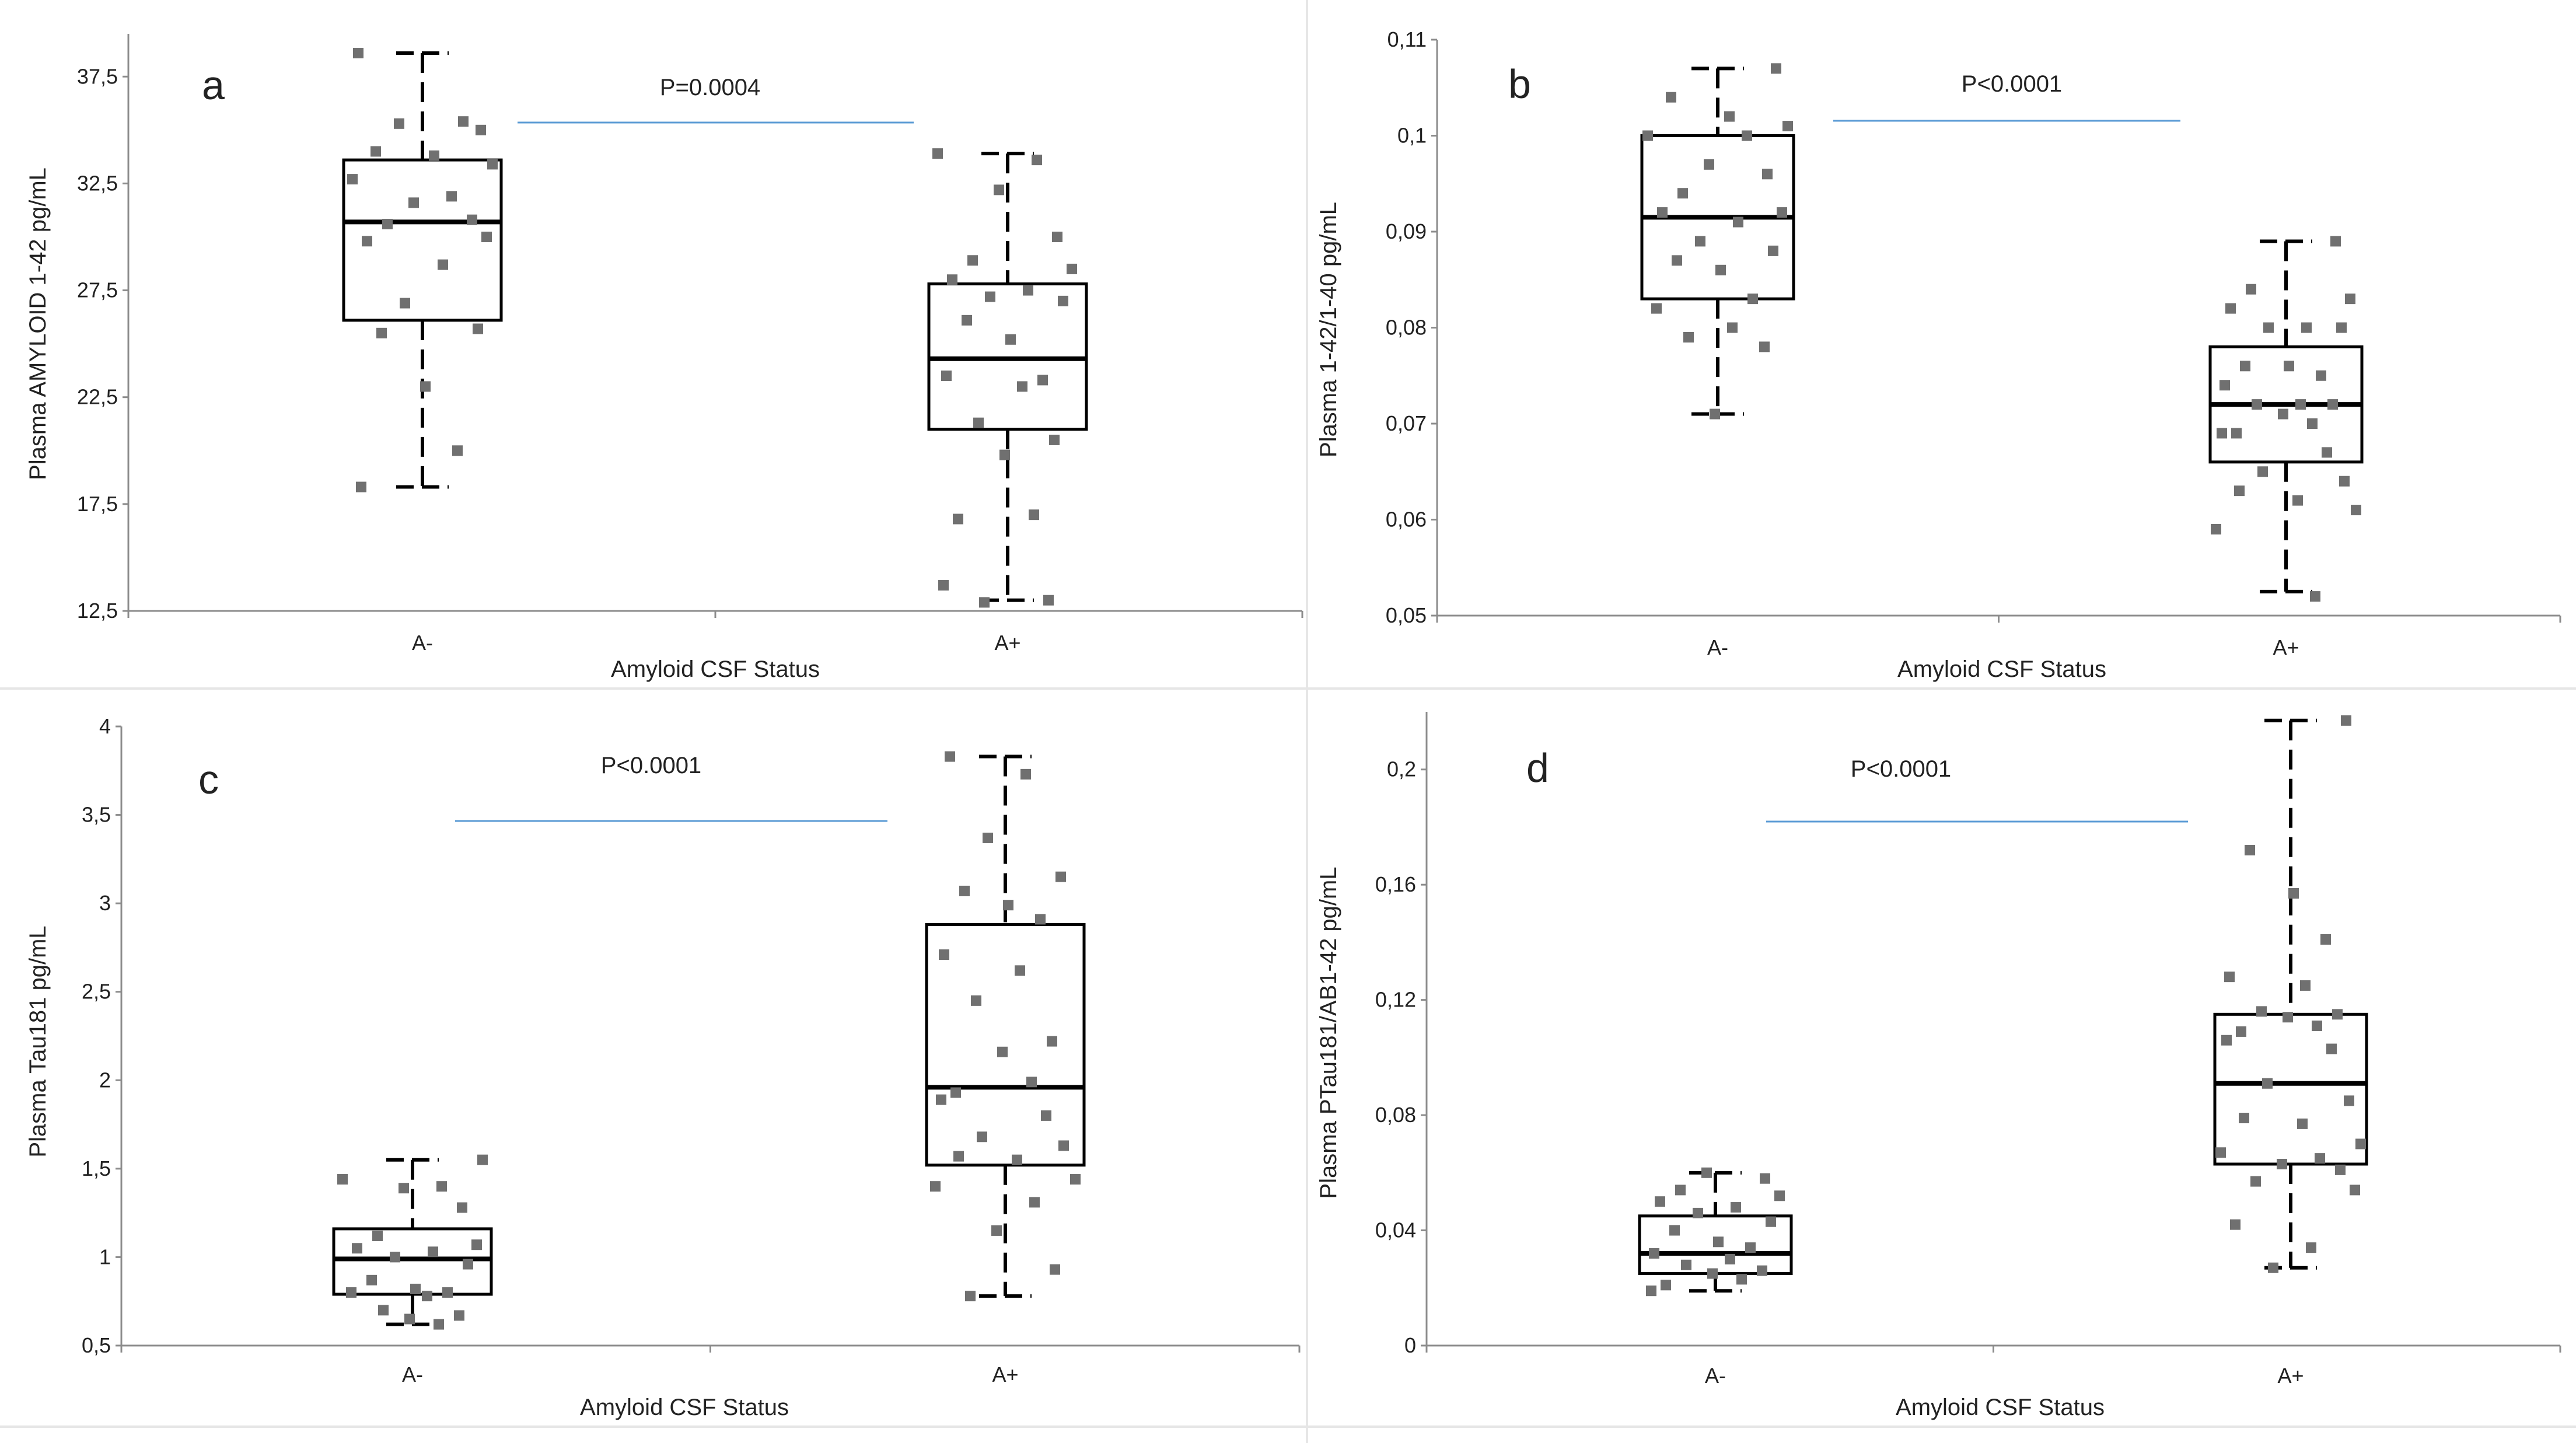 This screenshot has height=1443, width=2576. I want to click on panel-letter-d: d, so click(1537, 768).